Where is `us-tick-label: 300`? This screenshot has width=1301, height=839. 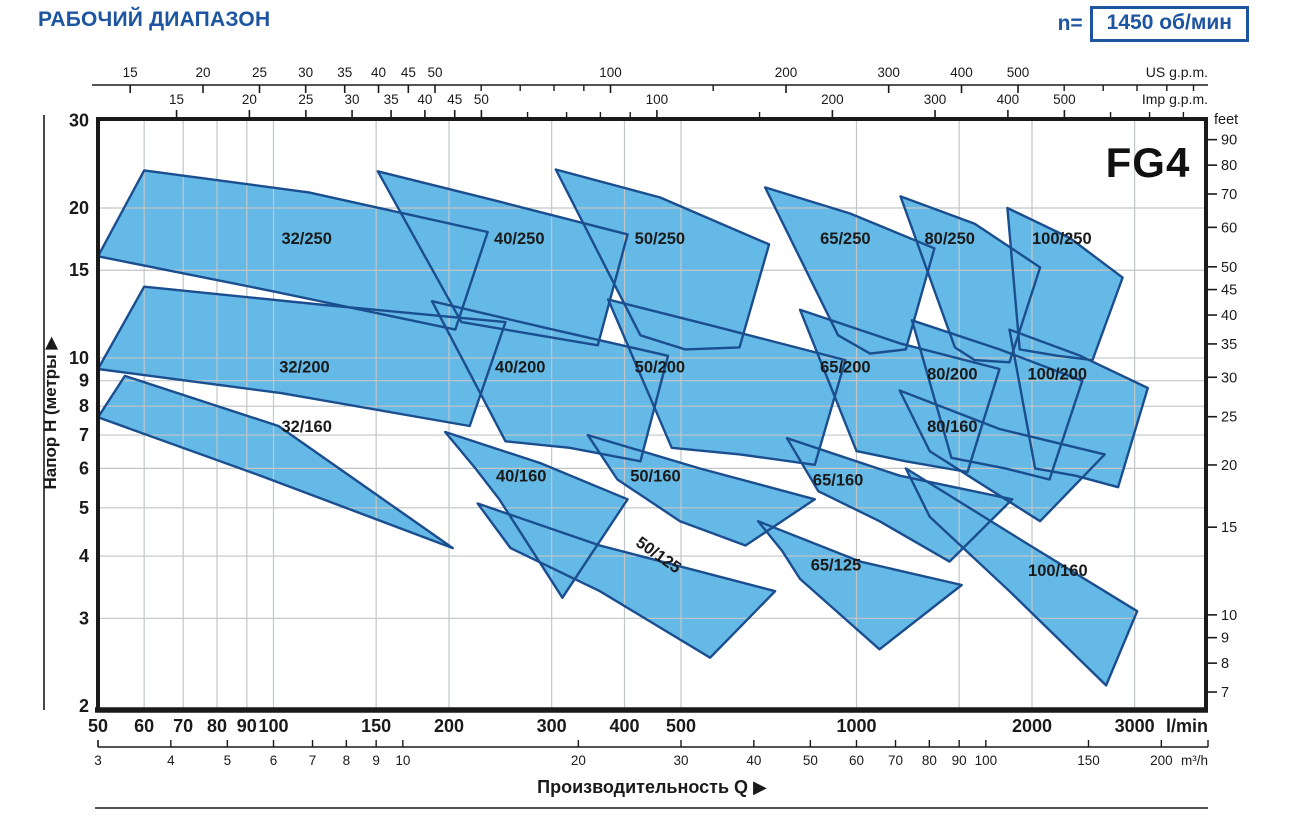
us-tick-label: 300 is located at coordinates (888, 72).